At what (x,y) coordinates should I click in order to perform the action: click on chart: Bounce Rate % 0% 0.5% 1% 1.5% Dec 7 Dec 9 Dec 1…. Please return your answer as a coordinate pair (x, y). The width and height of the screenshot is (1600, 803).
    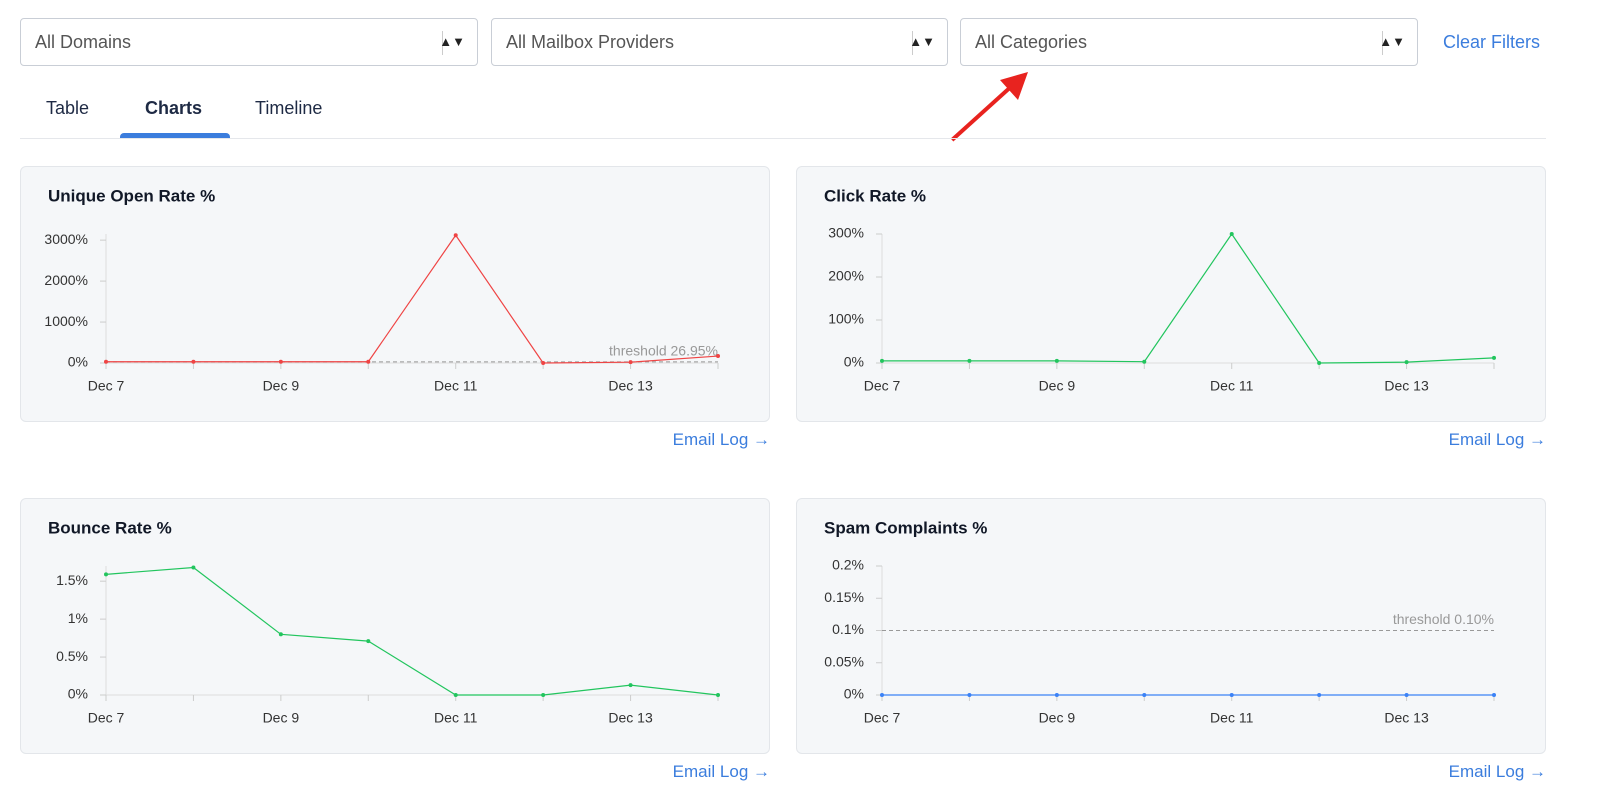
    Looking at the image, I should click on (384, 622).